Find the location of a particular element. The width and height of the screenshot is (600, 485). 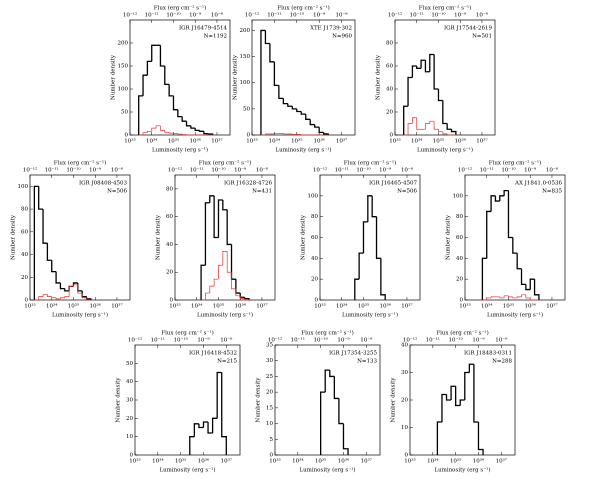

y-tick-label: 200 is located at coordinates (123, 44).